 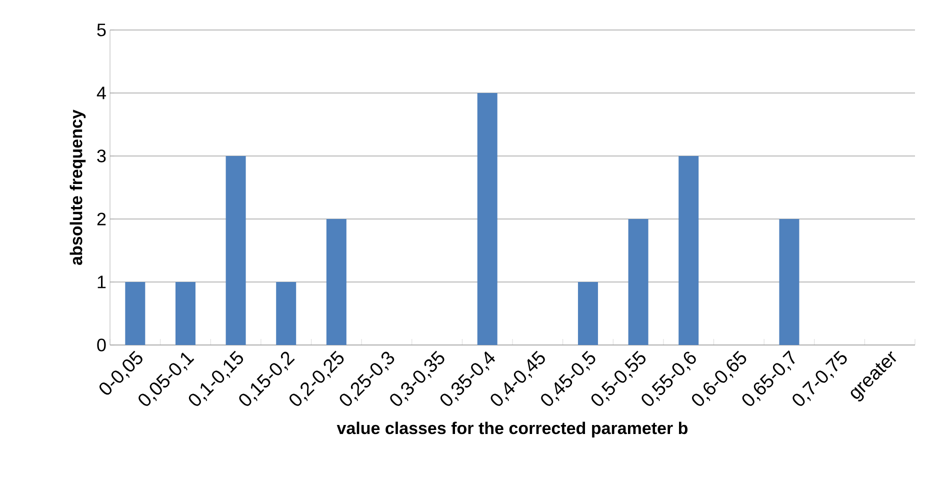 I want to click on x-axis-title: value classes for the corrected parameter b, so click(x=512, y=430).